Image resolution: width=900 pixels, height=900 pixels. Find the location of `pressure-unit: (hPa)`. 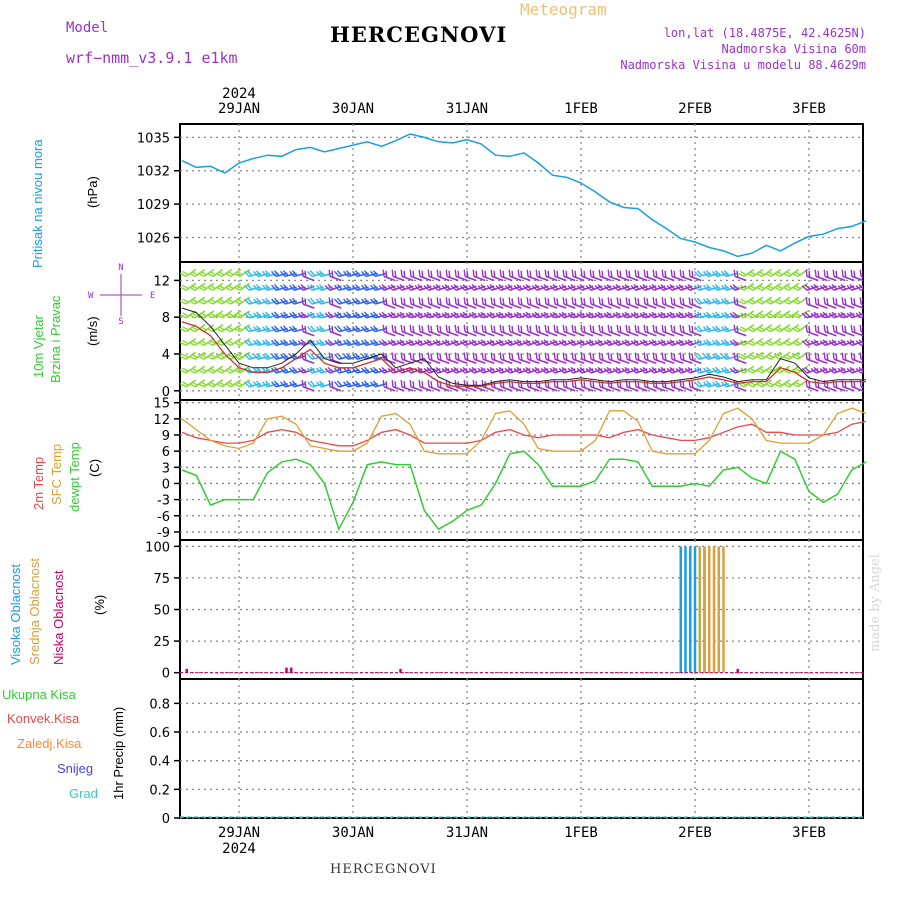

pressure-unit: (hPa) is located at coordinates (92, 192).